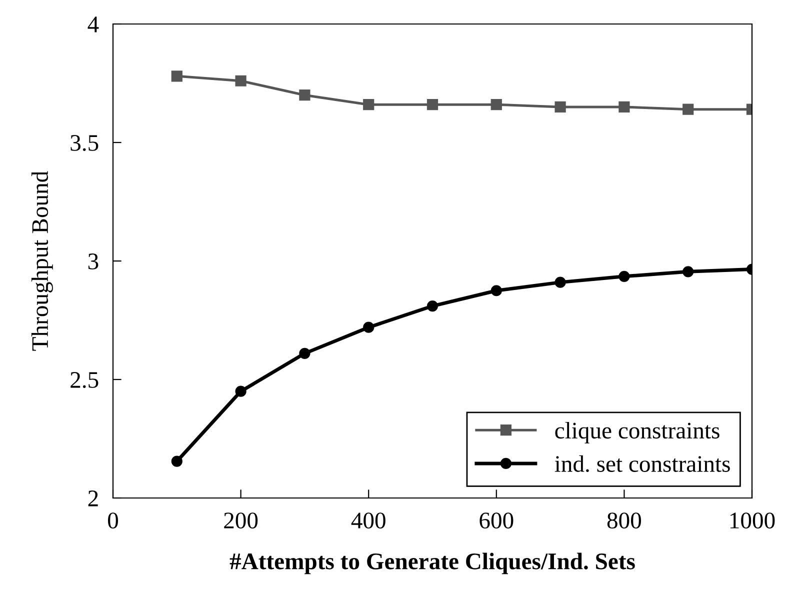  What do you see at coordinates (93, 498) in the screenshot?
I see `y-tick-label: 2` at bounding box center [93, 498].